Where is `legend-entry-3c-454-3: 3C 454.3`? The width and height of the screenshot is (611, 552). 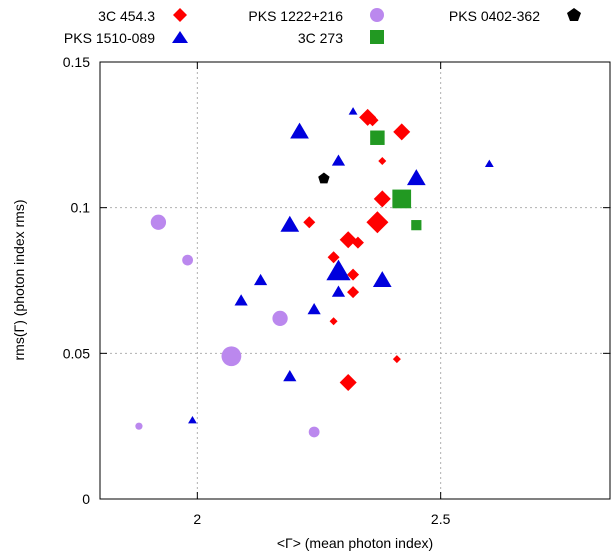
legend-entry-3c-454-3: 3C 454.3 is located at coordinates (142, 16).